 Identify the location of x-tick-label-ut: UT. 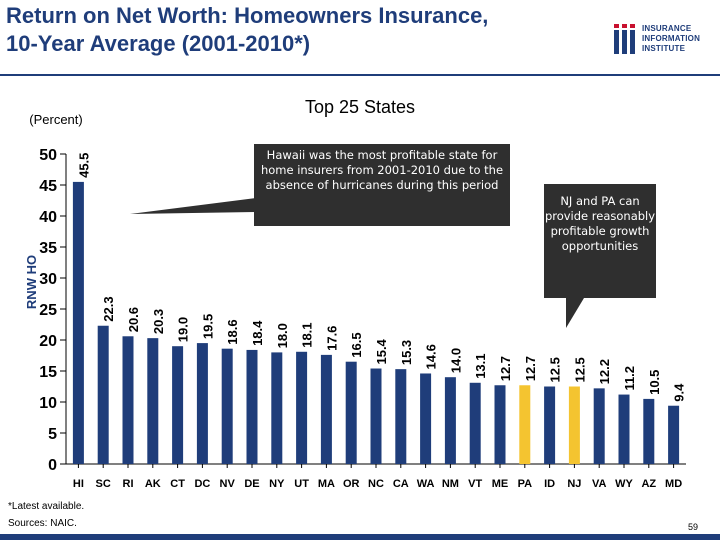
(301, 484).